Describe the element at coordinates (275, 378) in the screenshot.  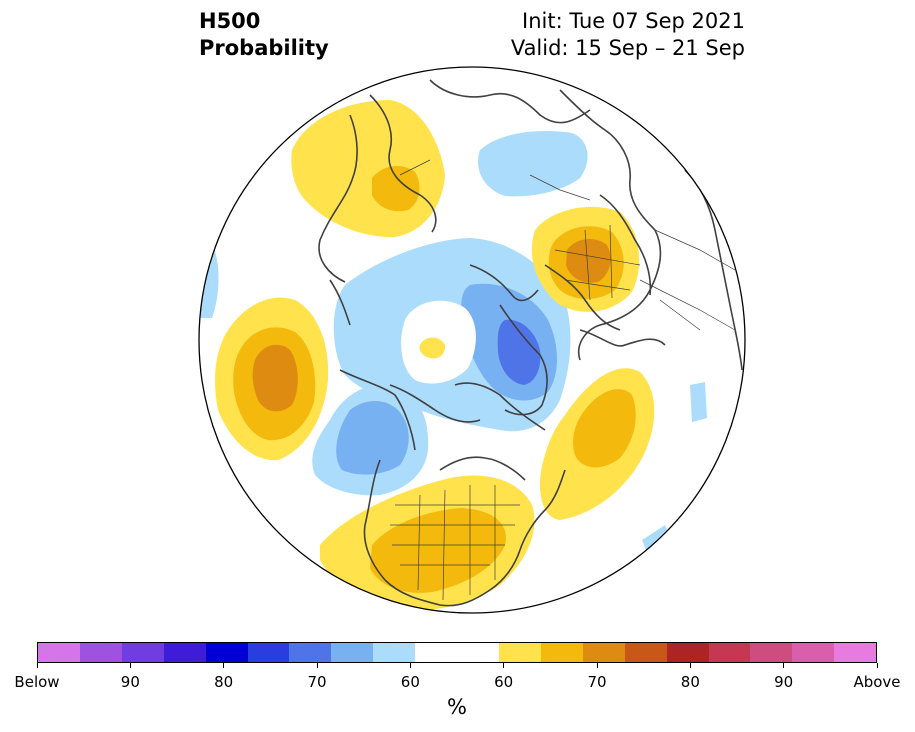
I see `anomaly-above-70-pacific` at that location.